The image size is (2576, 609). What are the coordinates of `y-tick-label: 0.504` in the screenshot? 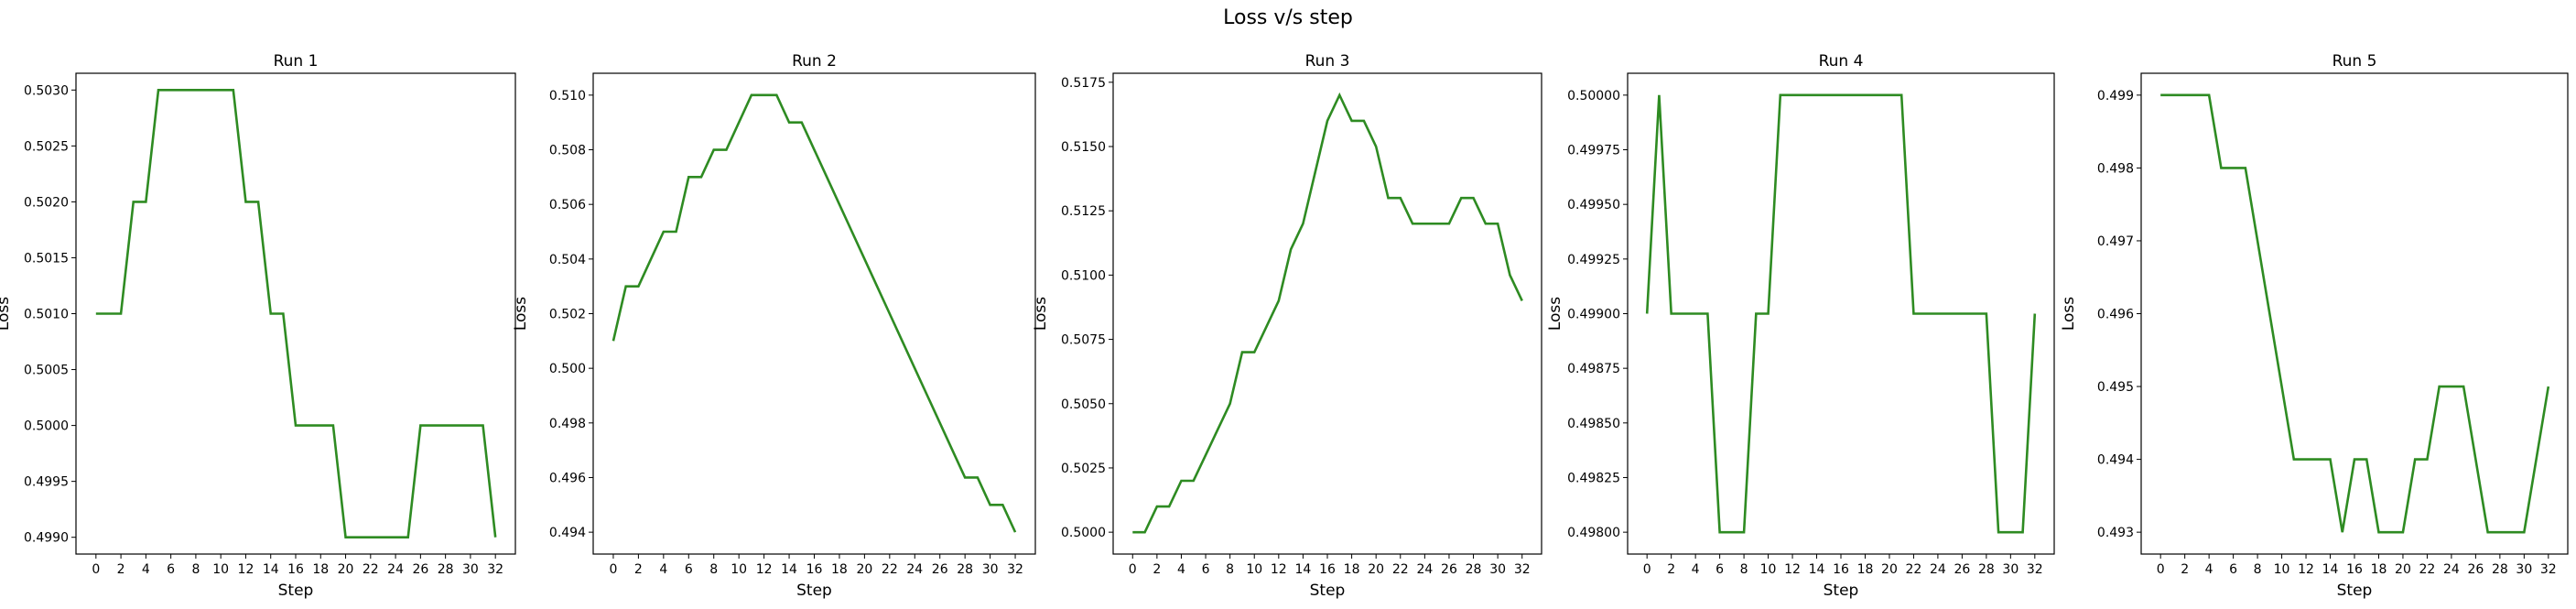 It's located at (568, 260).